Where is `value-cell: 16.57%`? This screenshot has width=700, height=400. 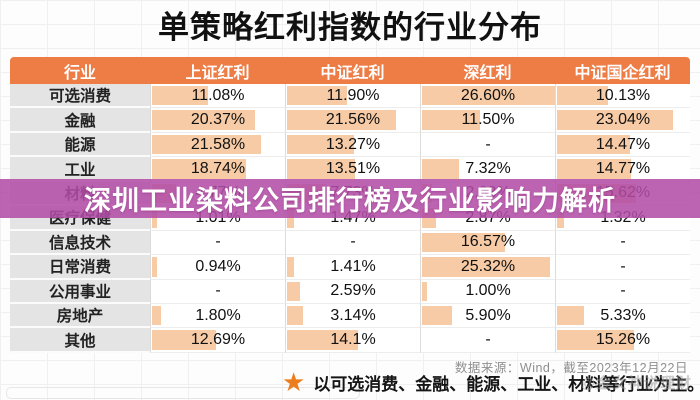
value-cell: 16.57% is located at coordinates (487, 243).